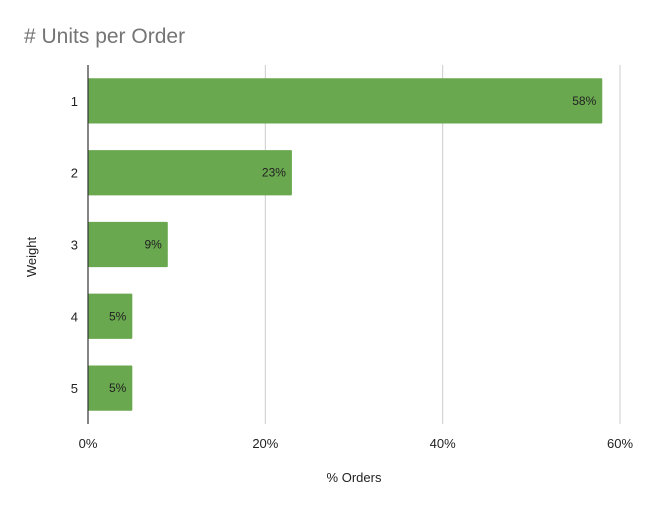 The width and height of the screenshot is (646, 512). I want to click on data-label-4: 5%, so click(118, 316).